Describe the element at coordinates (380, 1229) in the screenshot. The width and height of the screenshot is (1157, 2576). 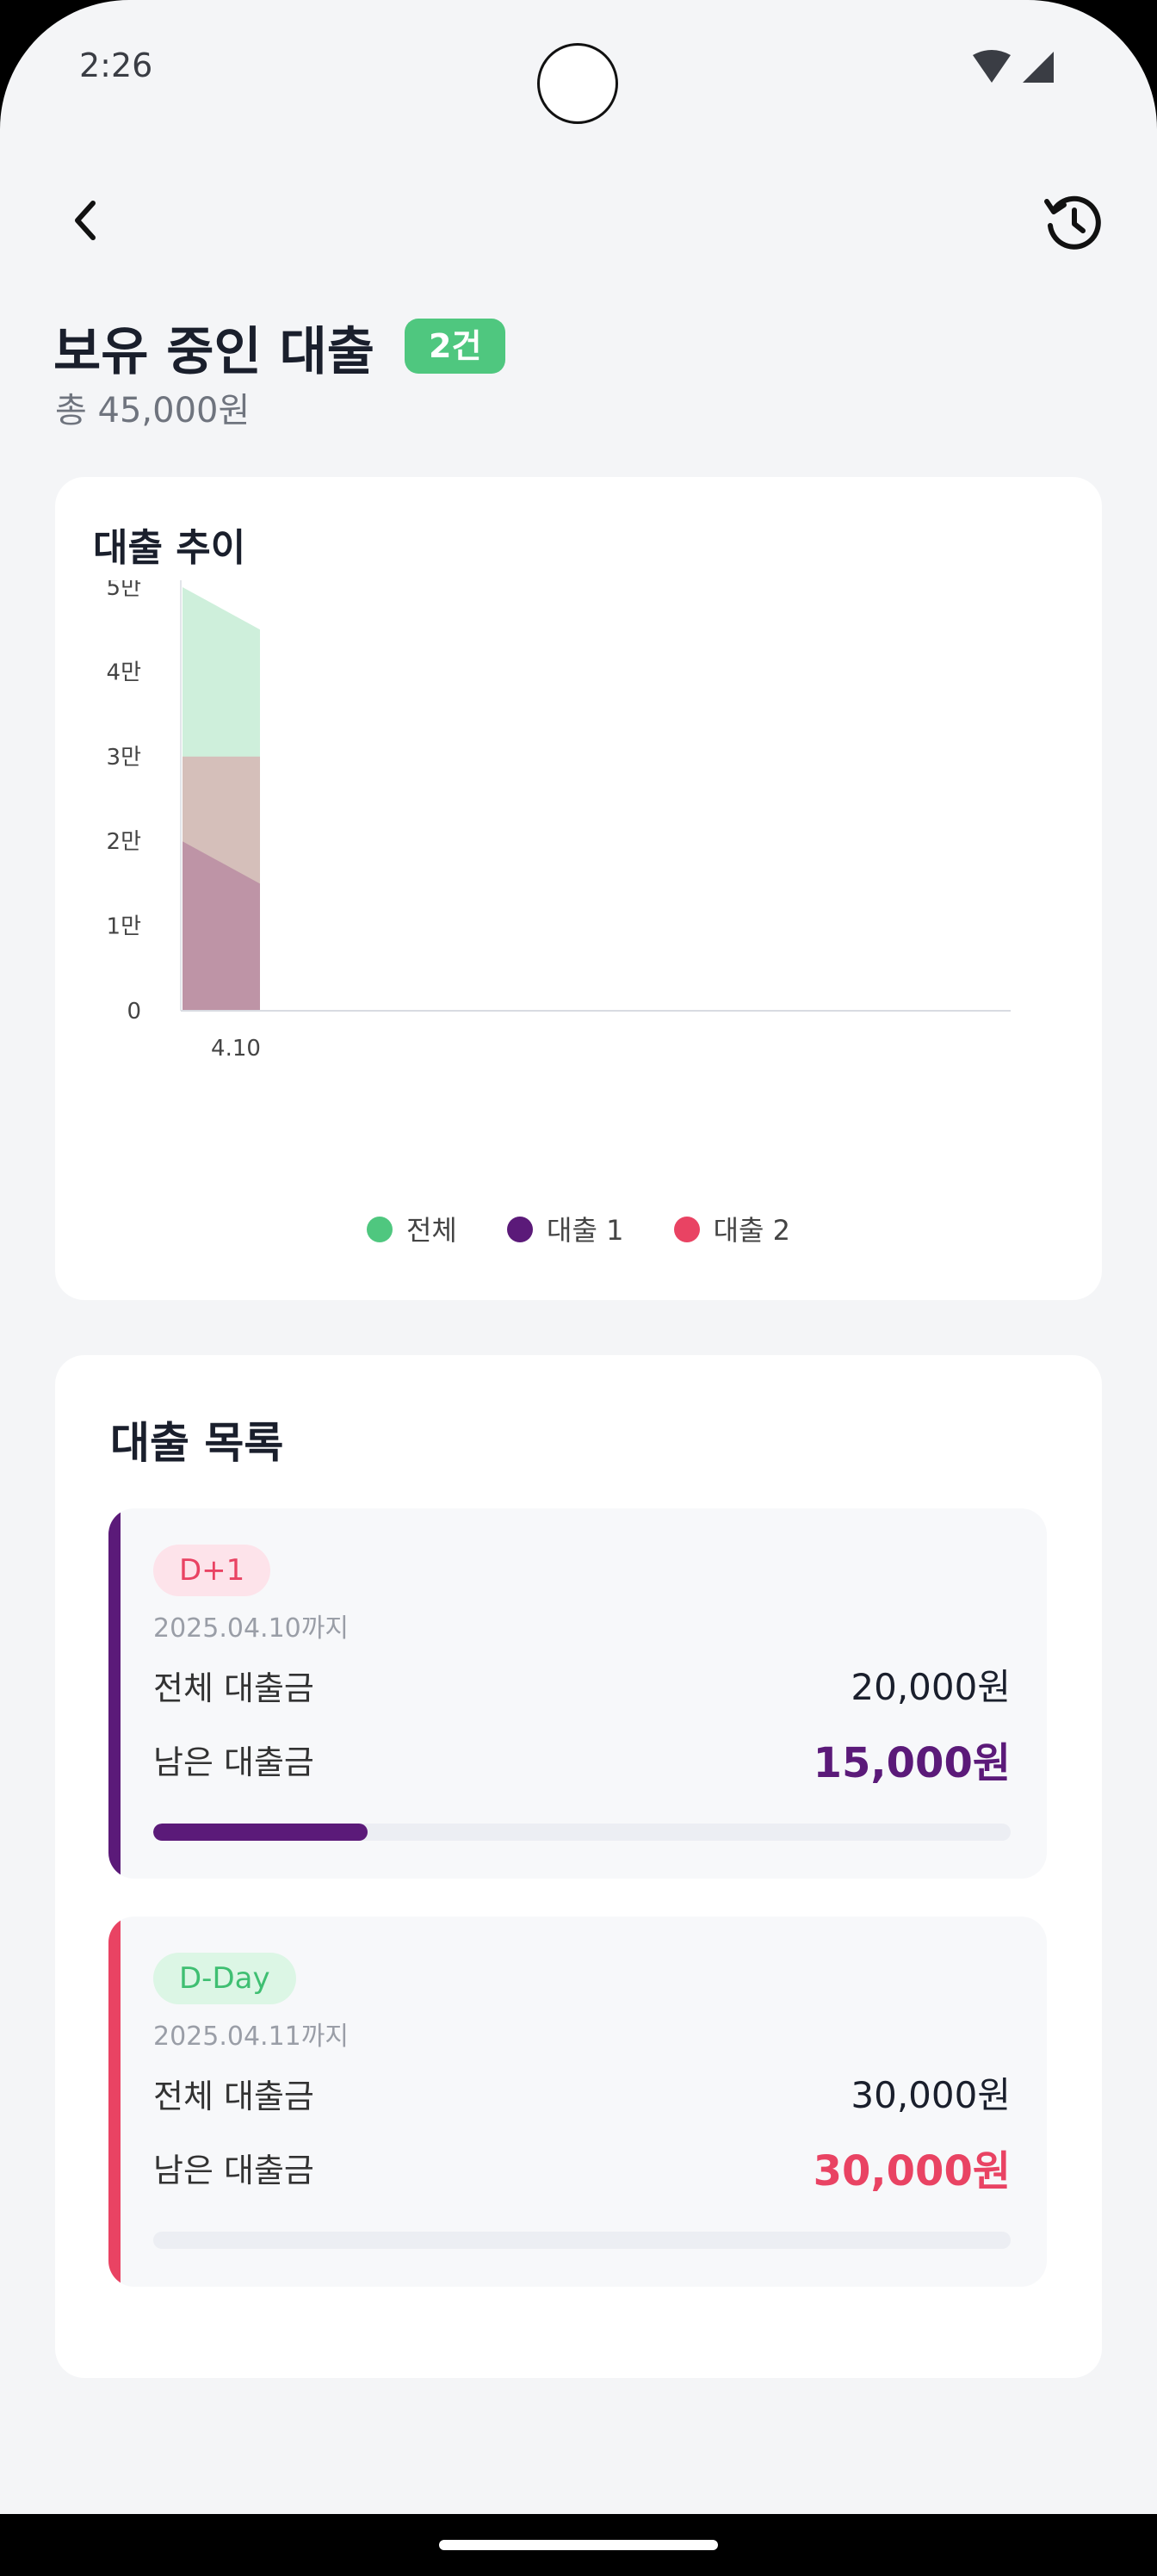
I see `legend-dot-total` at that location.